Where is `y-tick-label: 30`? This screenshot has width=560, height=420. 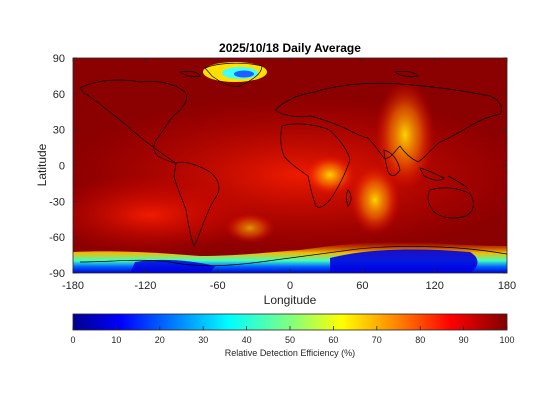
y-tick-label: 30 is located at coordinates (59, 131).